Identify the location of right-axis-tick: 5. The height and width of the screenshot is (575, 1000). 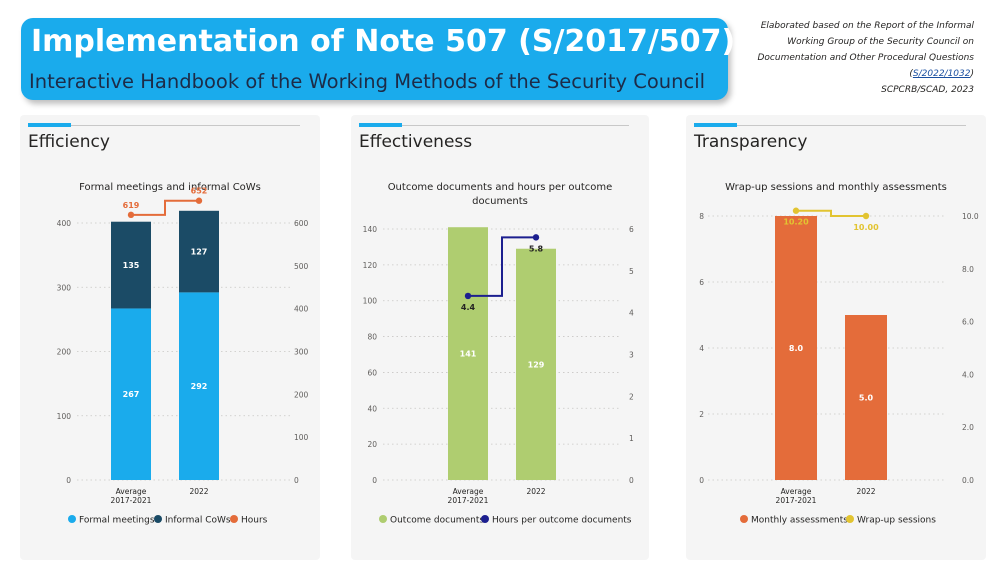
(631, 271).